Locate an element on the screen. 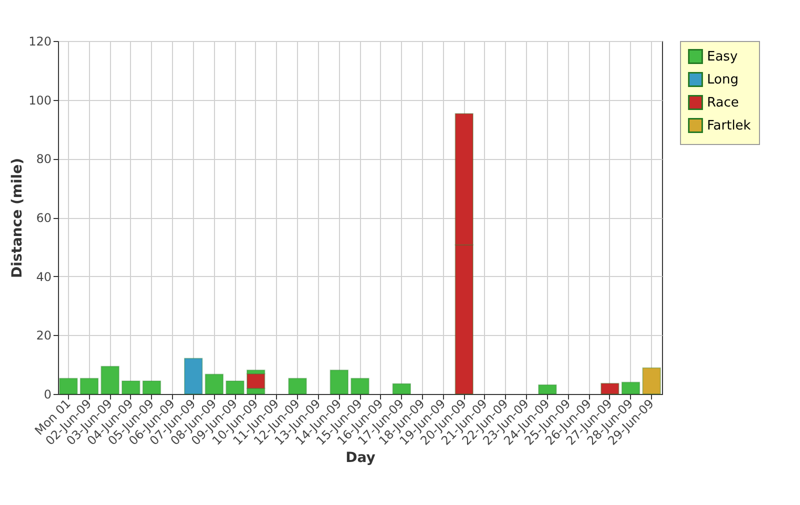 The image size is (800, 505). legend-label: Long is located at coordinates (722, 80).